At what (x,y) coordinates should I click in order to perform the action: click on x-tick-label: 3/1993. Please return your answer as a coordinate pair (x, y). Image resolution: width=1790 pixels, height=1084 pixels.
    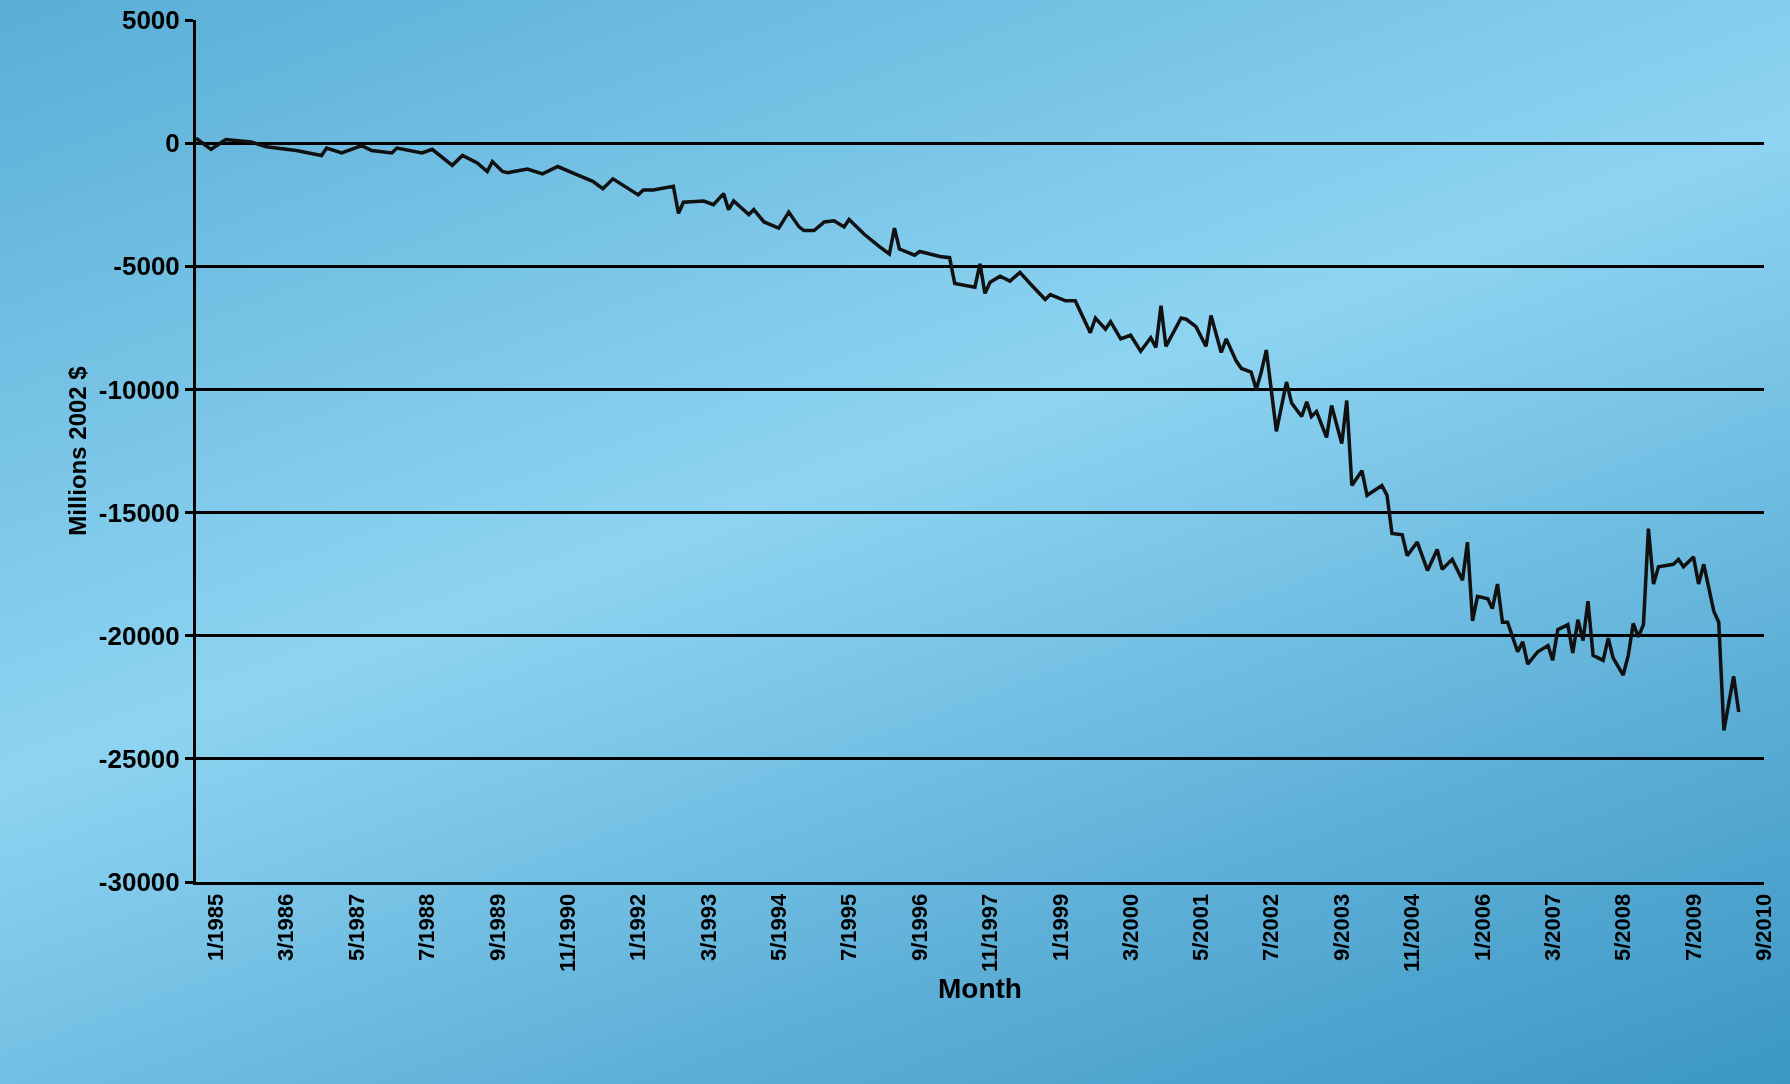
    Looking at the image, I should click on (708, 927).